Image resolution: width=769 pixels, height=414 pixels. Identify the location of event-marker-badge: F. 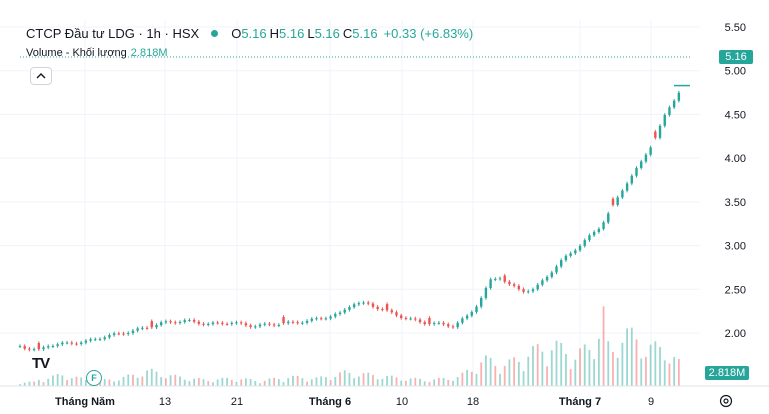
(94, 378).